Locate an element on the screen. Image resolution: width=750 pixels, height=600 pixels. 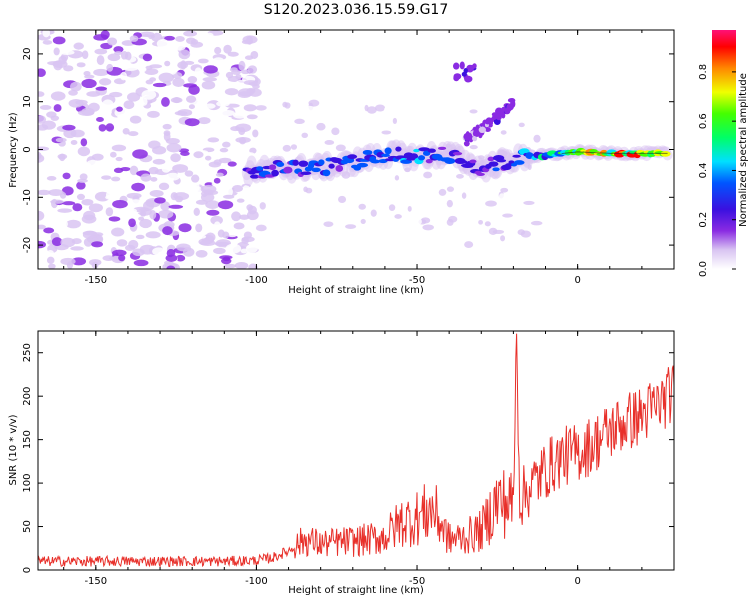
x-tick-label: -150 is located at coordinates (95, 280).